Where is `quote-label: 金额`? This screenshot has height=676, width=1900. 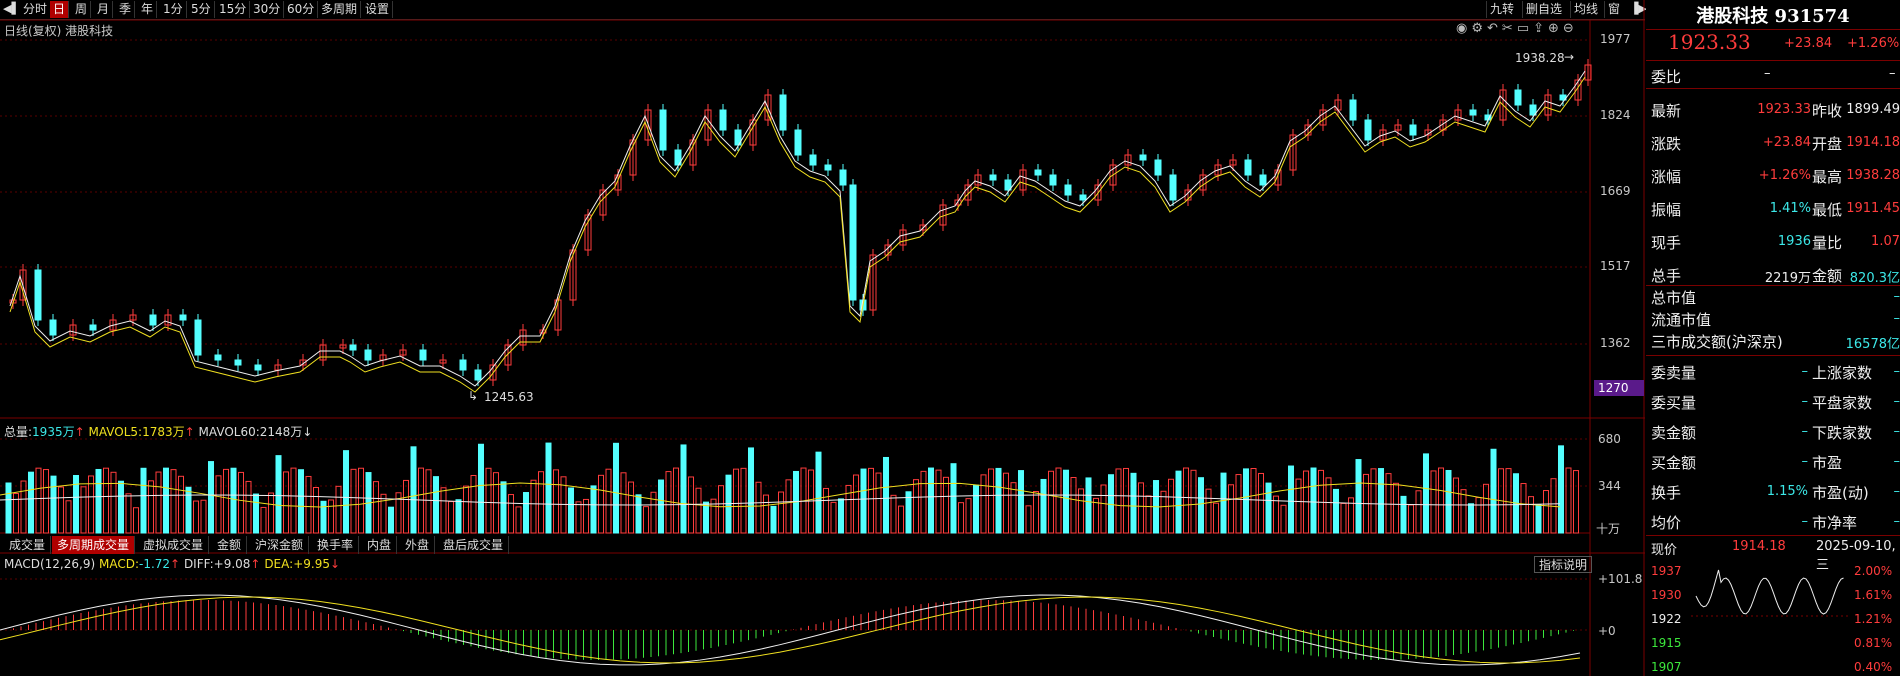 quote-label: 金额 is located at coordinates (1827, 276).